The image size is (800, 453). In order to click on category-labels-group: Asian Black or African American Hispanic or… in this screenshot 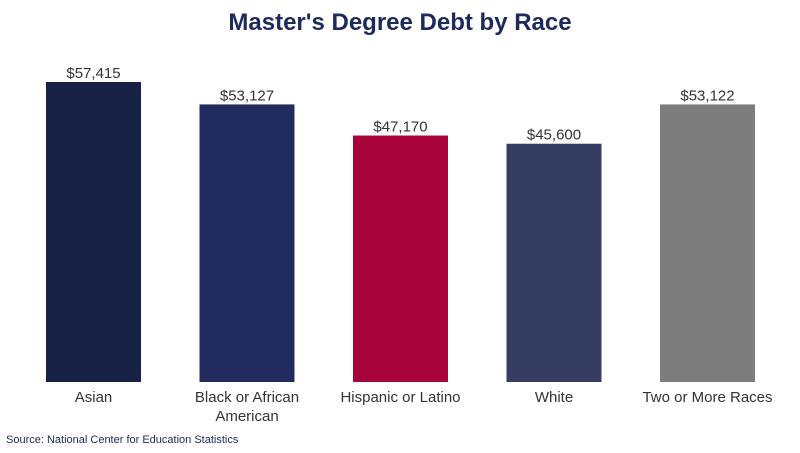, I will do `click(424, 407)`.